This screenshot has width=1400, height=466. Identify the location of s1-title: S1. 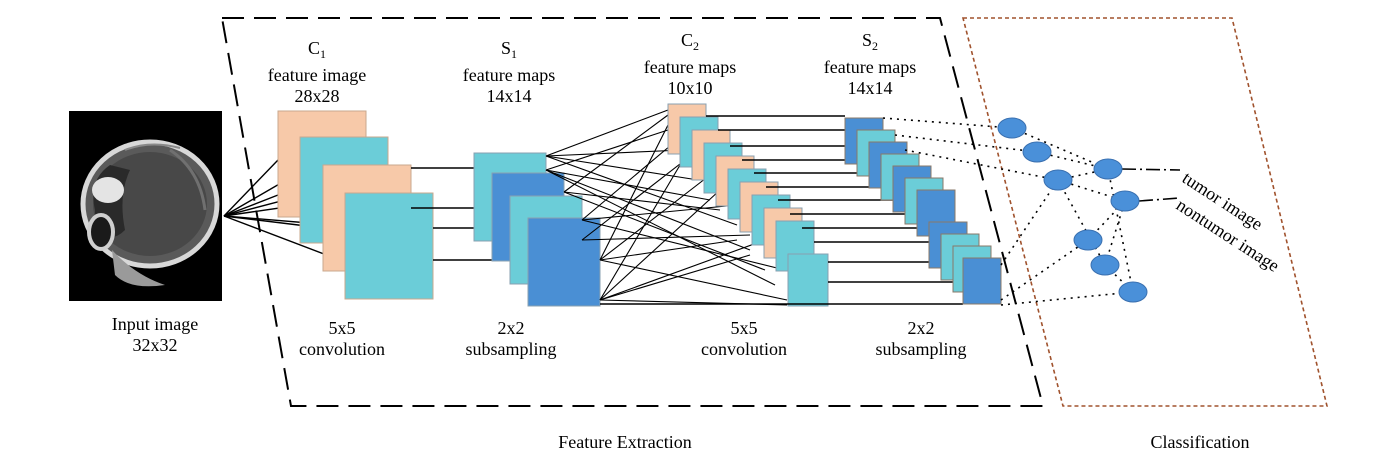
(508, 49).